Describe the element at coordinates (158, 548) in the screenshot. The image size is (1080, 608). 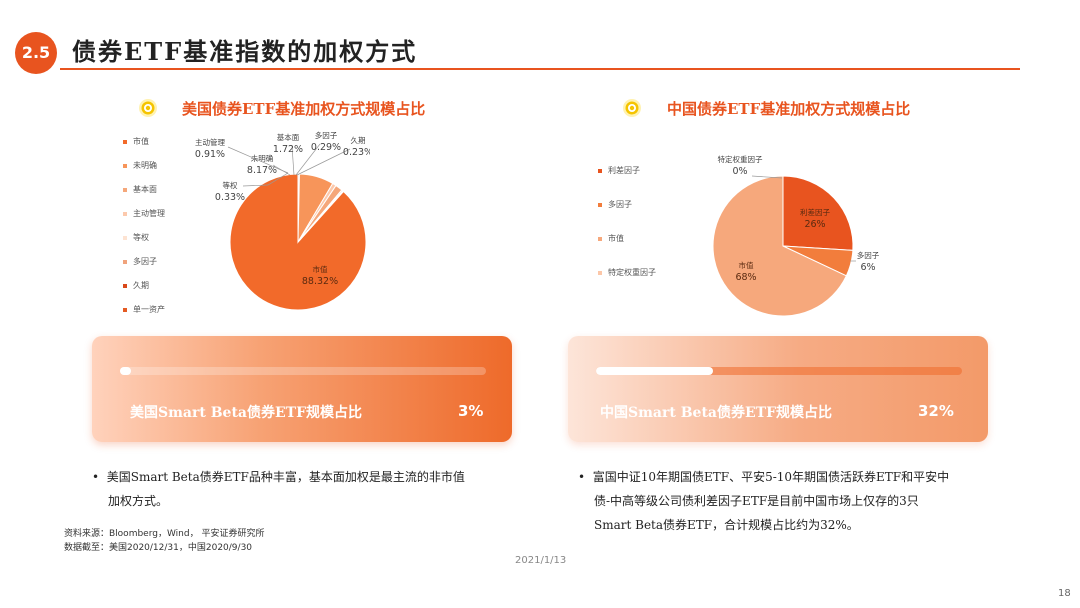
I see `source-line: 数据截至：美国2020/12/31，中国2020/9/30` at that location.